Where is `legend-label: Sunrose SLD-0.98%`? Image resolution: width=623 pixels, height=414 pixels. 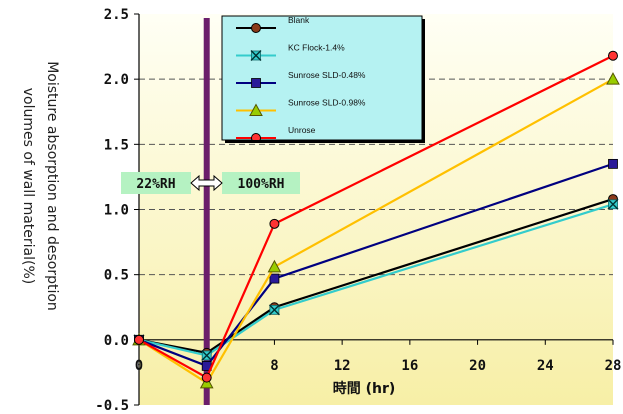
legend-label: Sunrose SLD-0.98% is located at coordinates (327, 103).